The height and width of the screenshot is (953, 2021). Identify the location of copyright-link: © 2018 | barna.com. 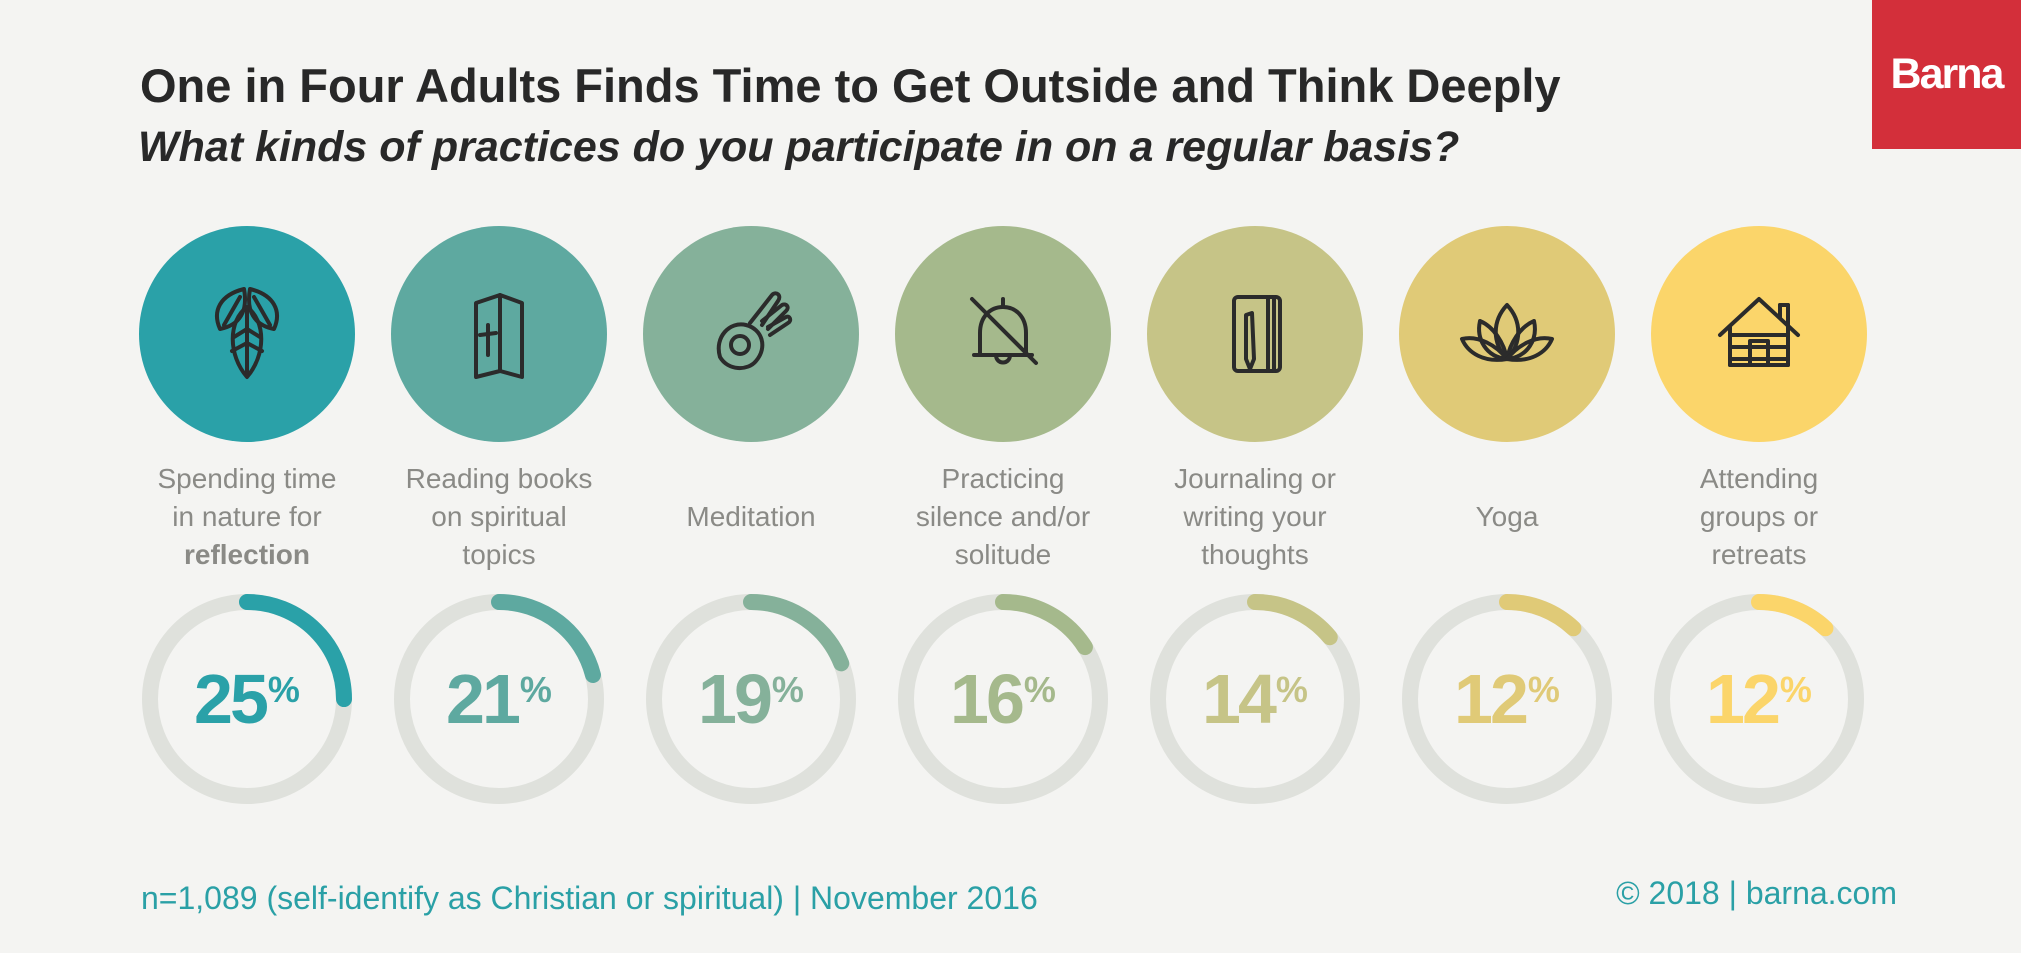
(1756, 893).